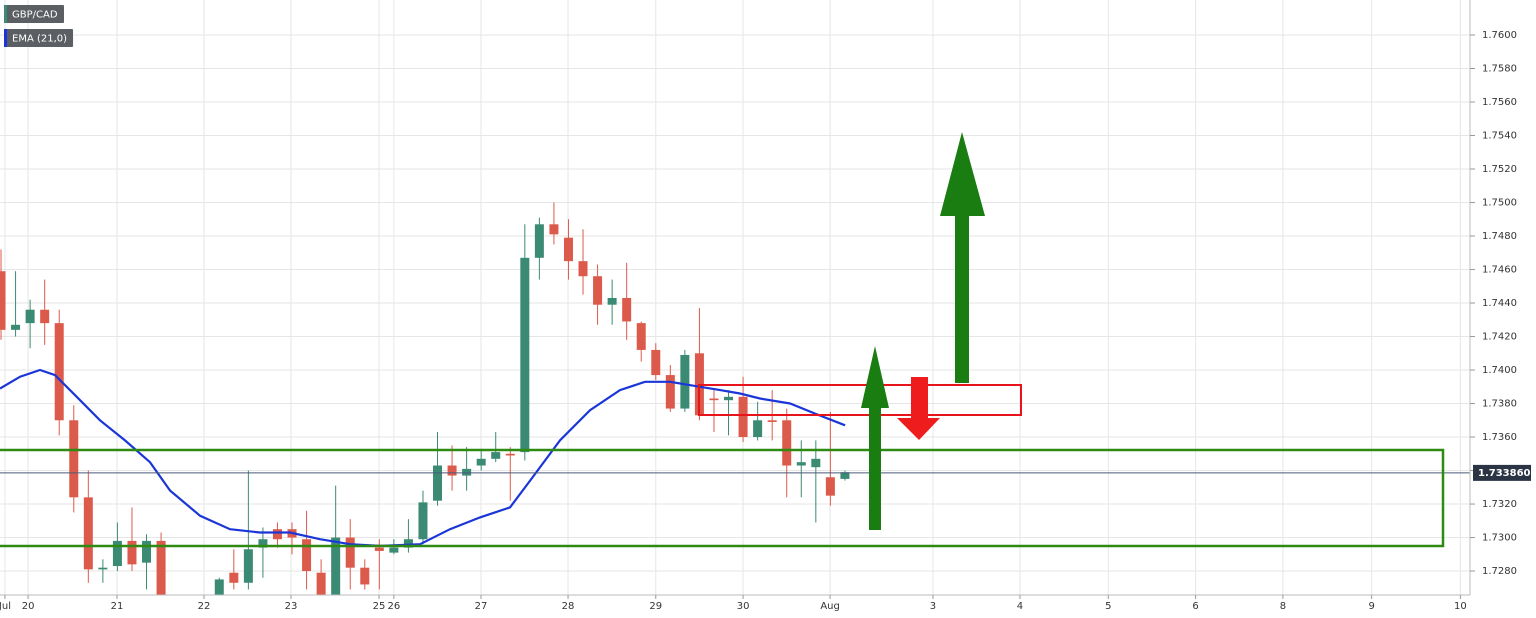 The width and height of the screenshot is (1536, 618). I want to click on legend: GBP/CAD EMA (21,0), so click(39, 26).